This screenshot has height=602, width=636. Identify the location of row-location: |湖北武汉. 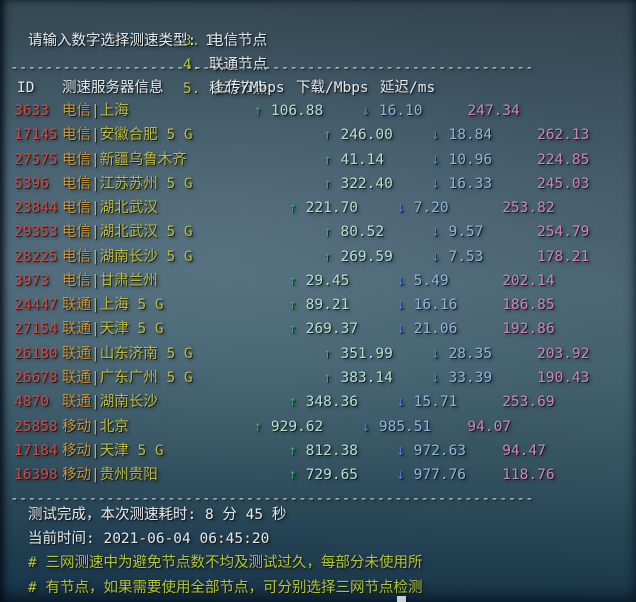
(124, 208).